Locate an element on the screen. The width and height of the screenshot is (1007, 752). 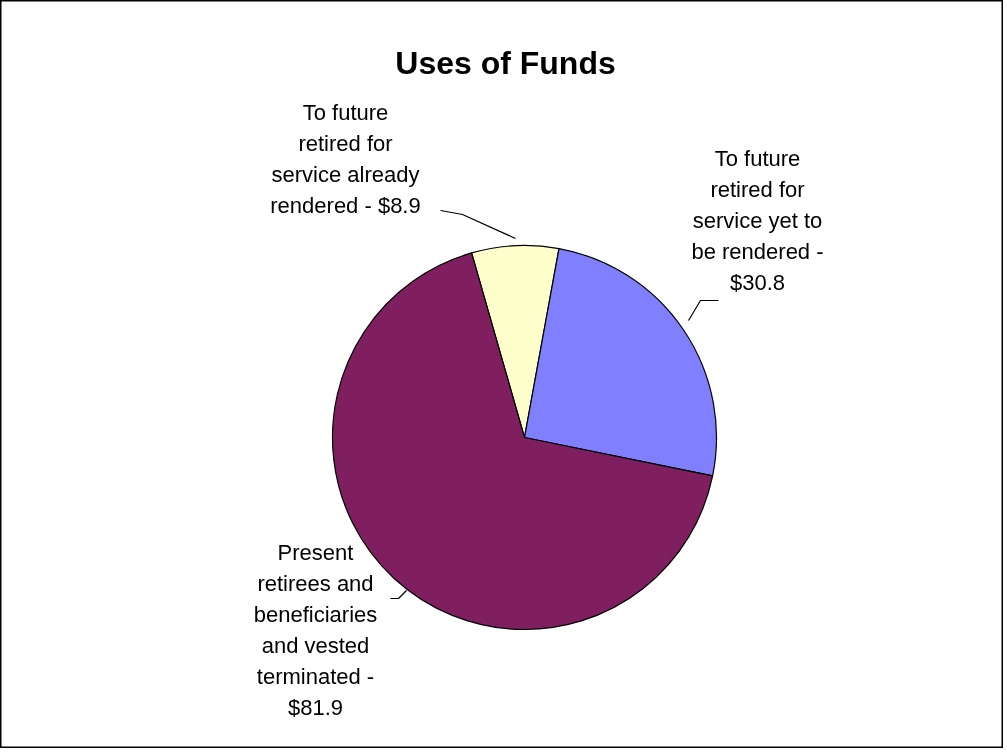
data-label: $30.8 is located at coordinates (757, 282).